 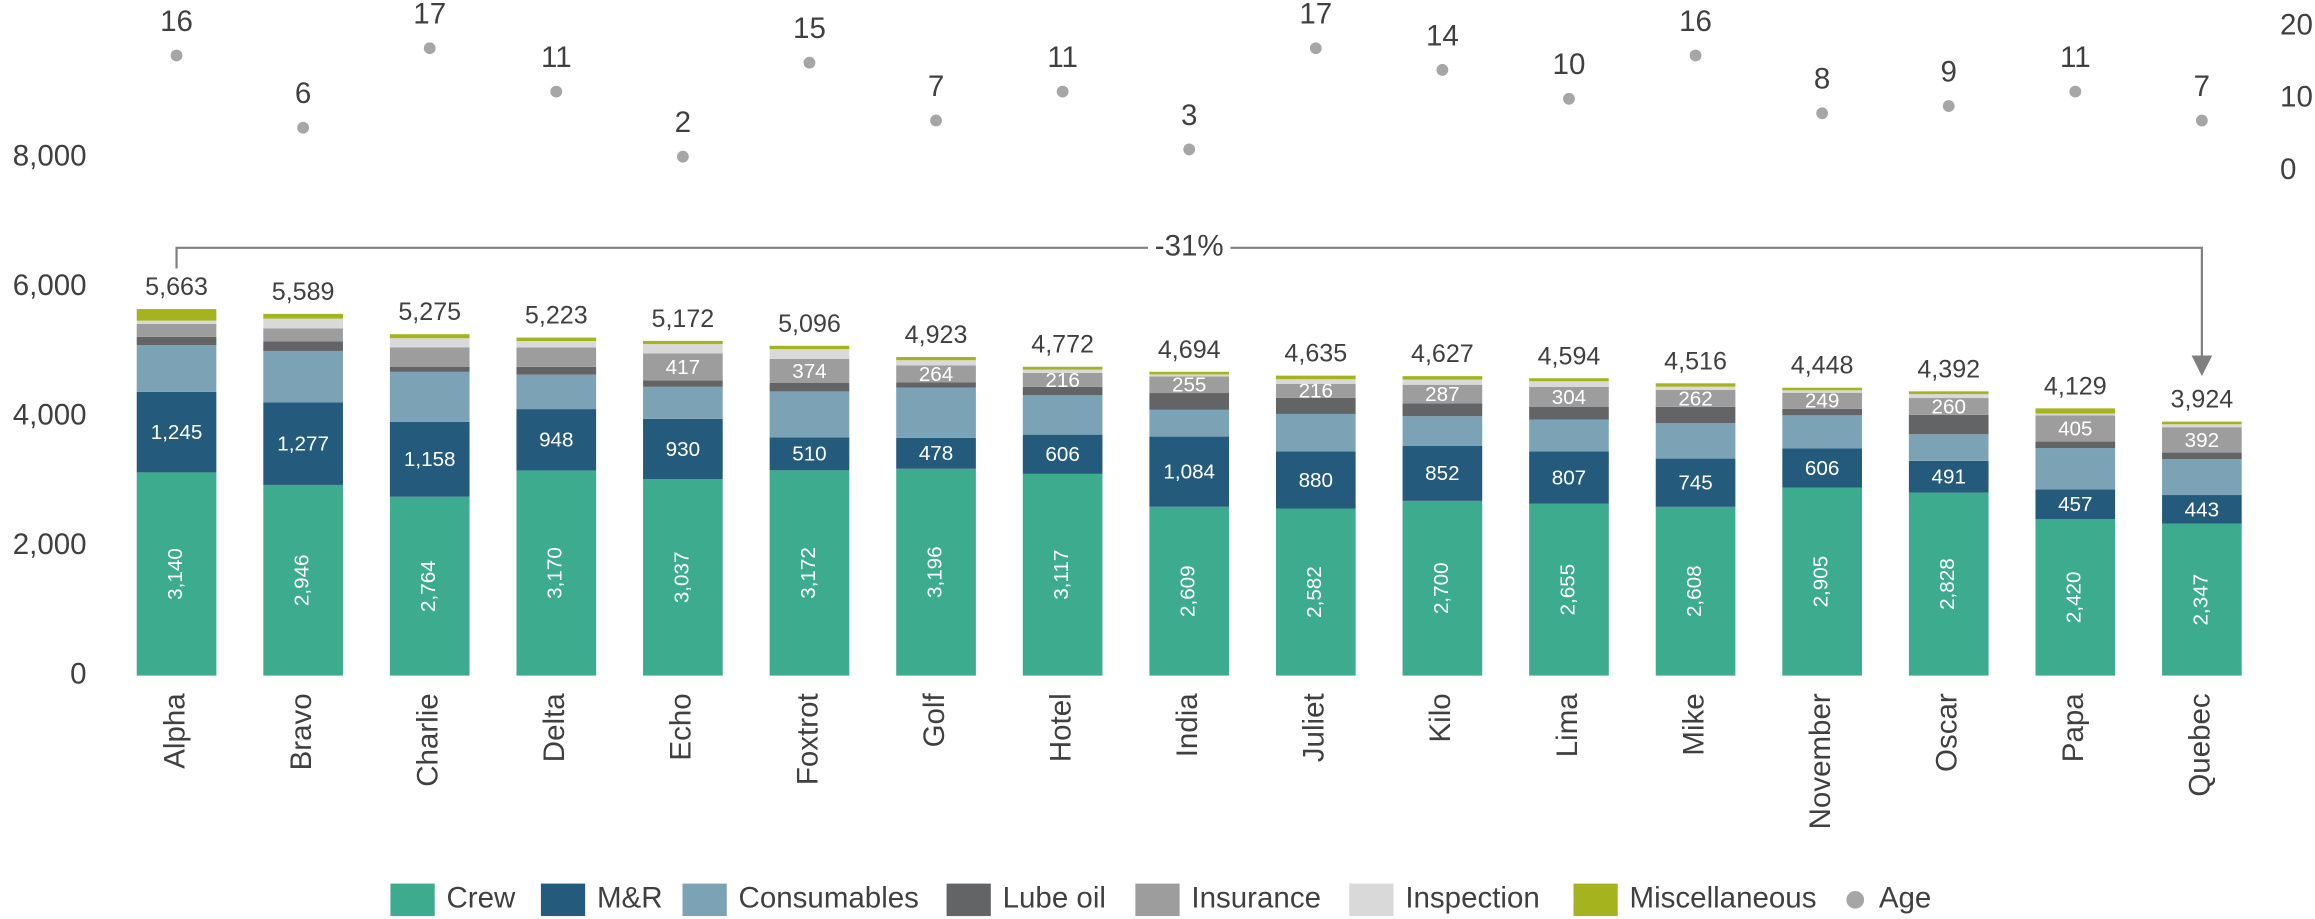 I want to click on total-label: 5,096, so click(x=809, y=324).